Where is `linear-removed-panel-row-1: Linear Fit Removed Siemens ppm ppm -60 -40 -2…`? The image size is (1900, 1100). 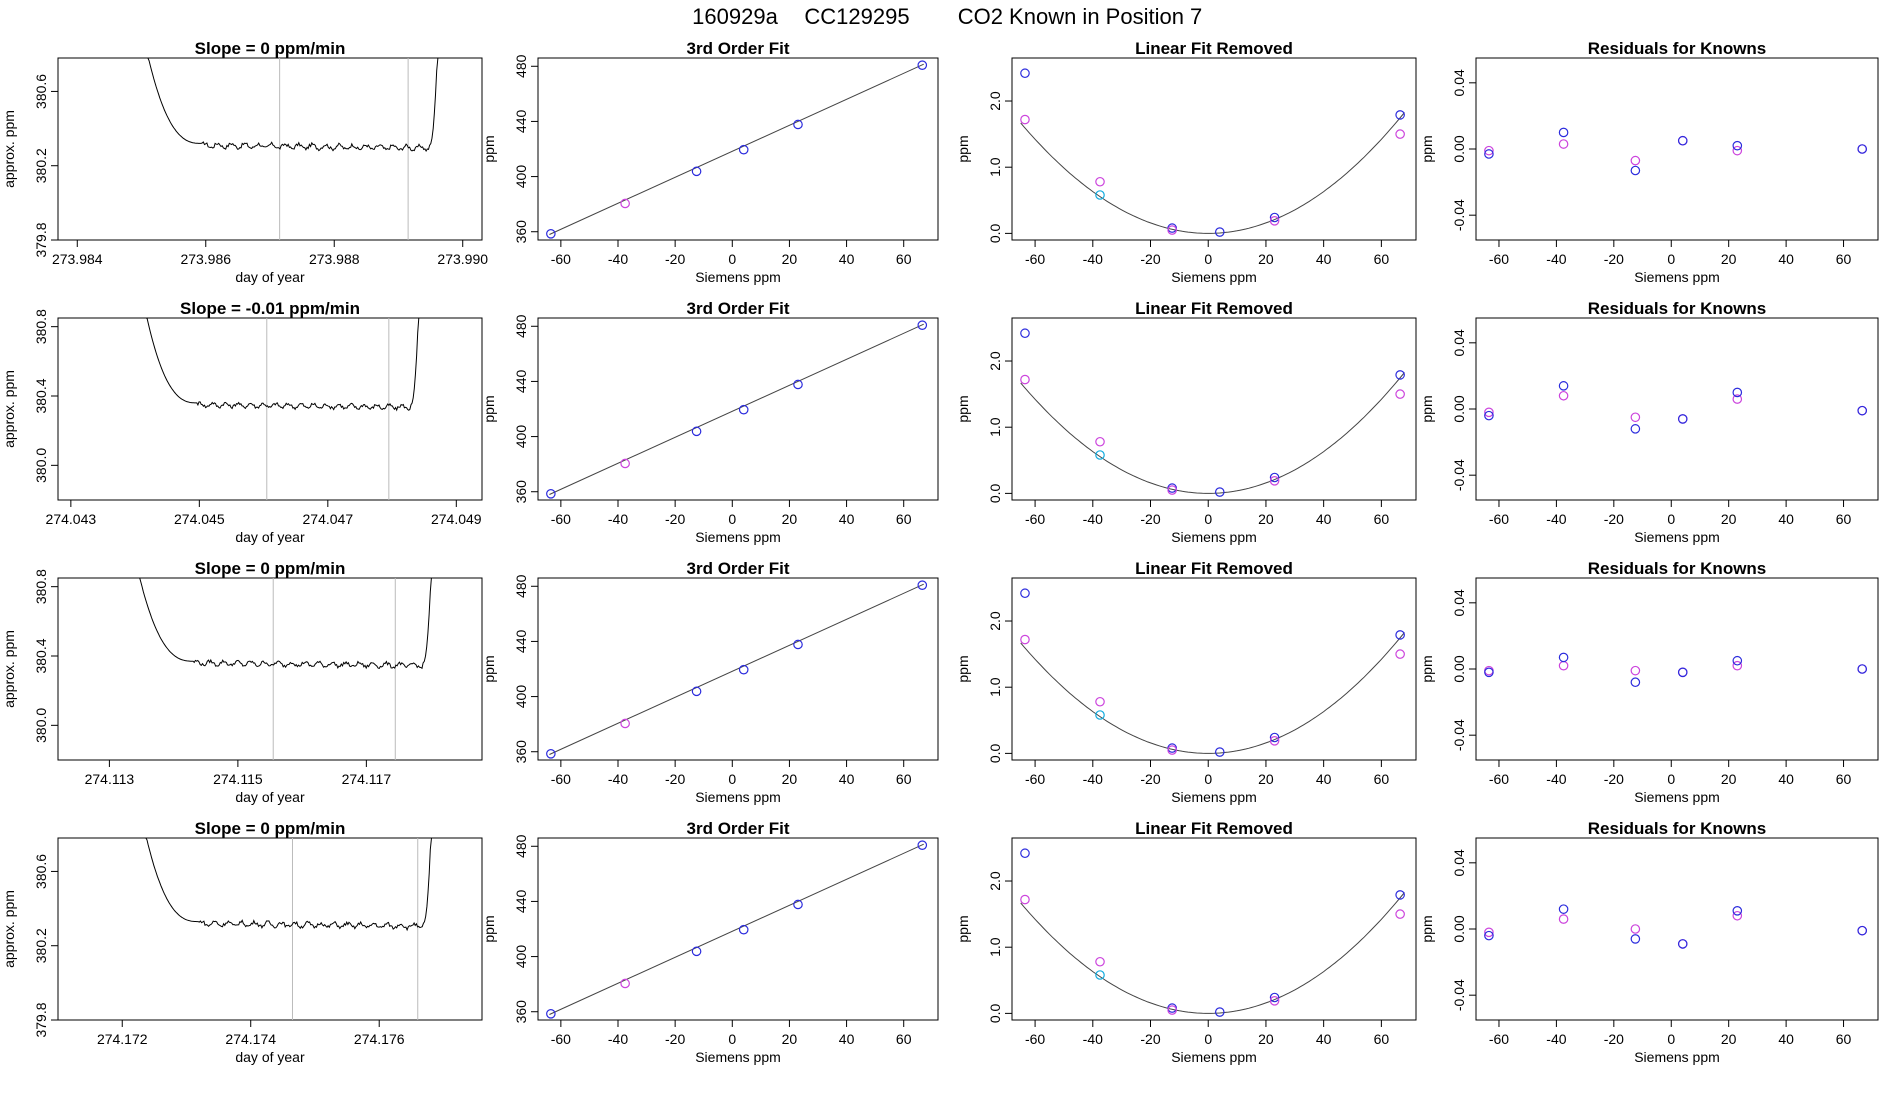 linear-removed-panel-row-1: Linear Fit Removed Siemens ppm ppm -60 -40 -2… is located at coordinates (1186, 162).